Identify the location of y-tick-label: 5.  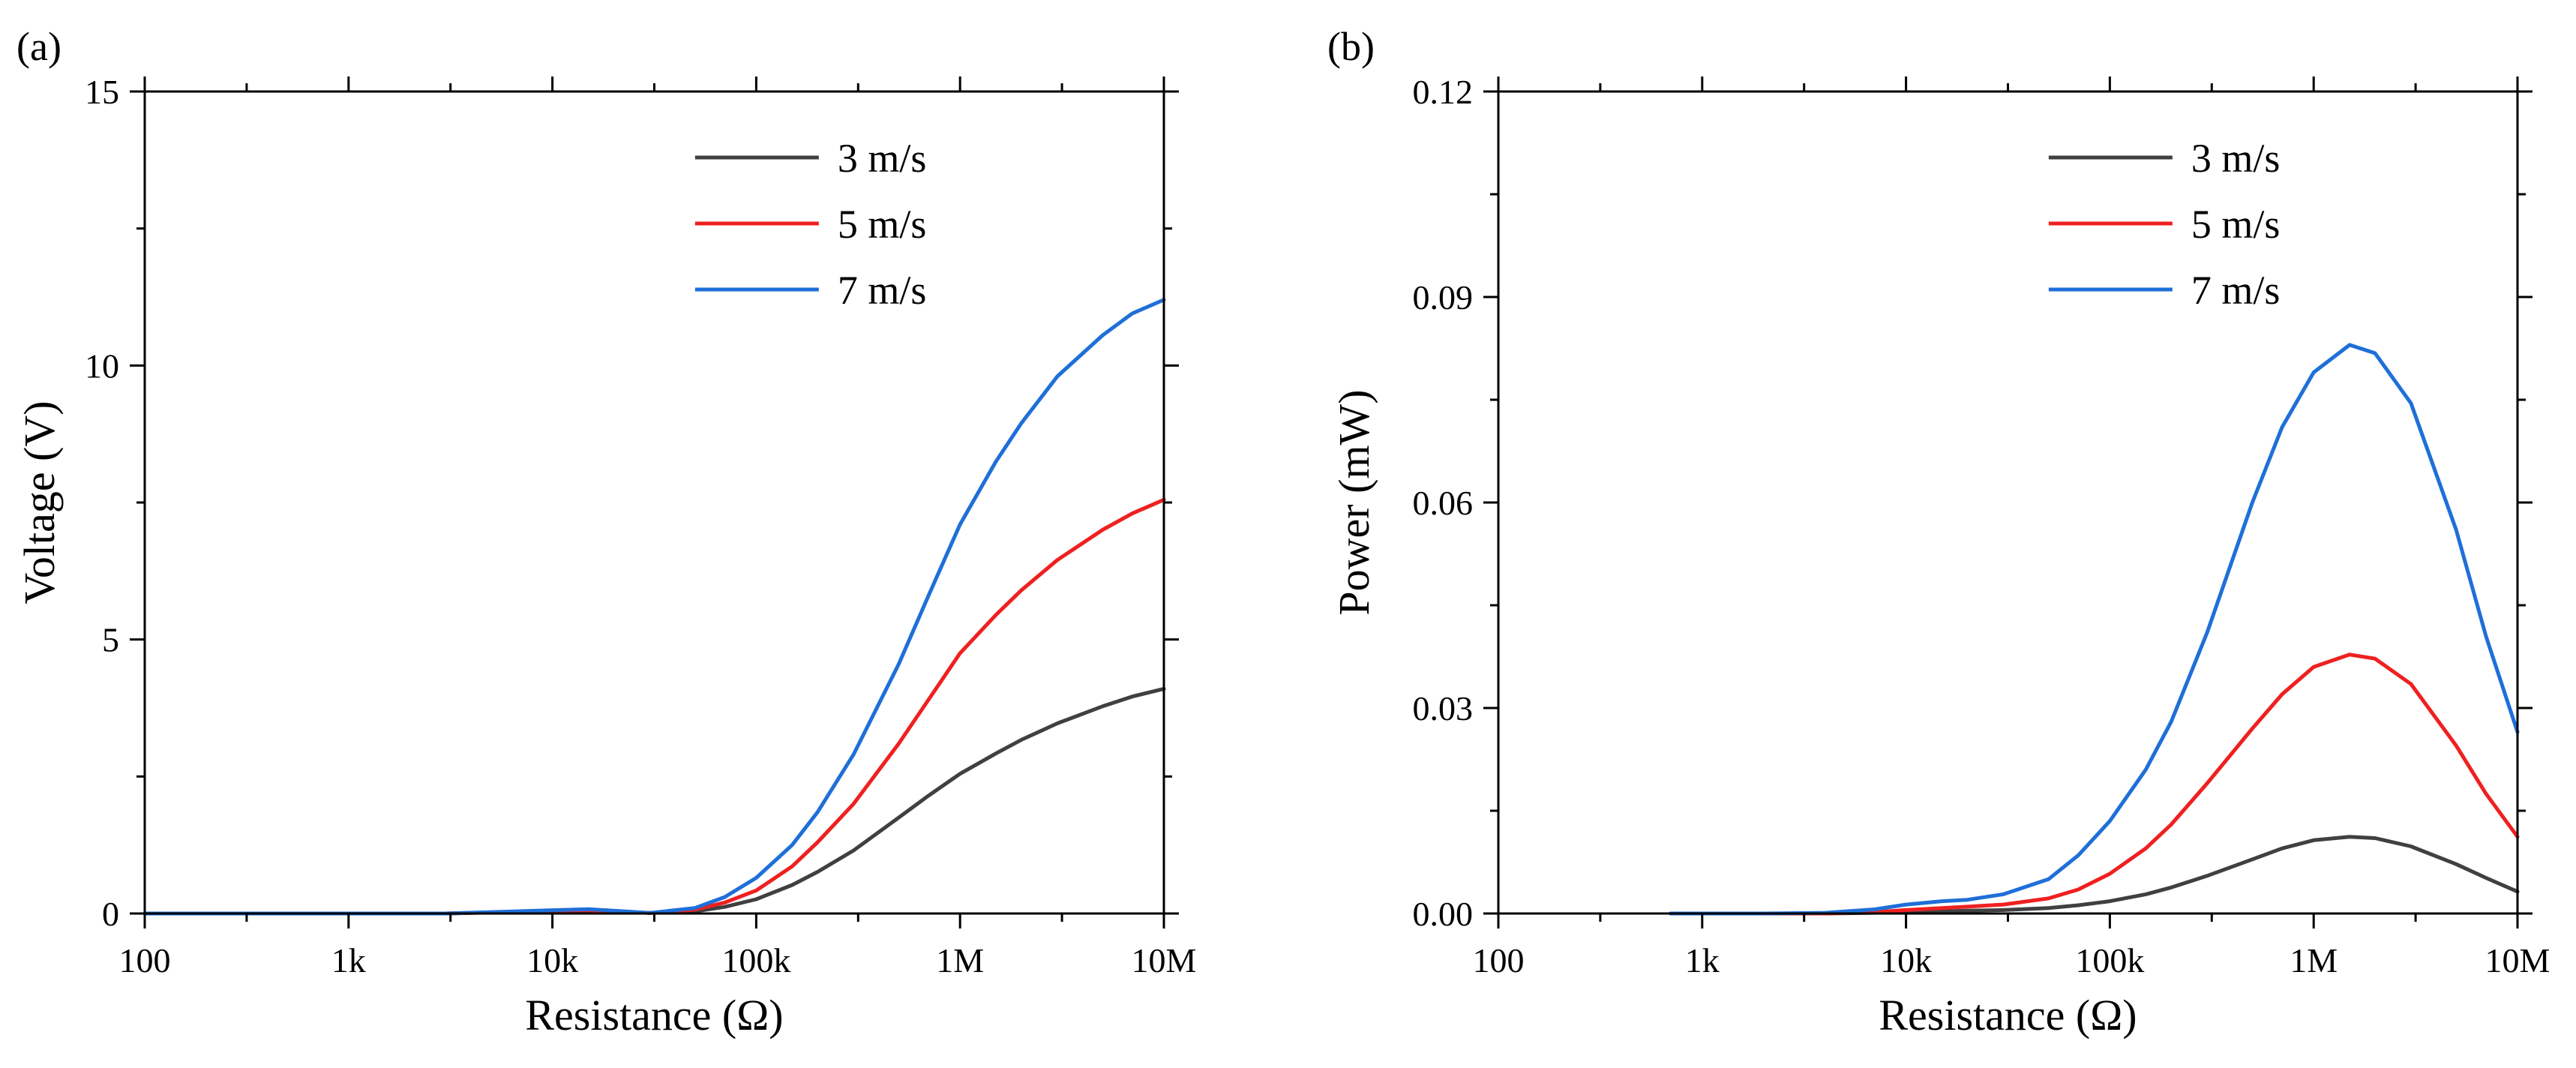
(110, 640).